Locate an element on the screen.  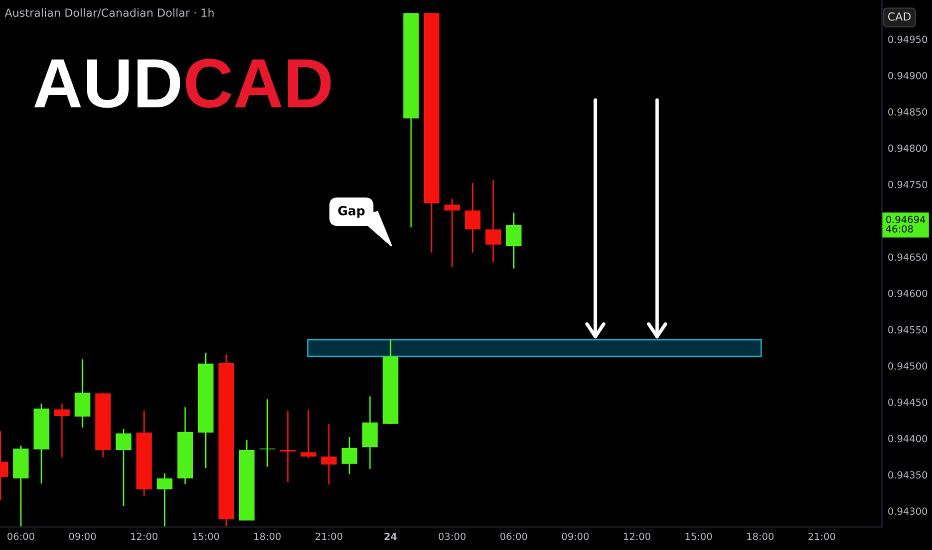
y-tick-label: 0.94500 is located at coordinates (908, 366).